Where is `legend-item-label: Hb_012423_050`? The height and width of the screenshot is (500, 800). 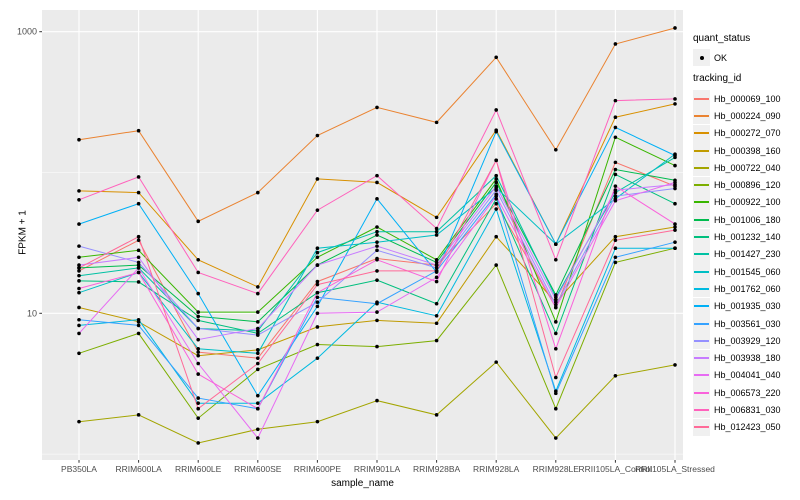 legend-item-label: Hb_012423_050 is located at coordinates (747, 427).